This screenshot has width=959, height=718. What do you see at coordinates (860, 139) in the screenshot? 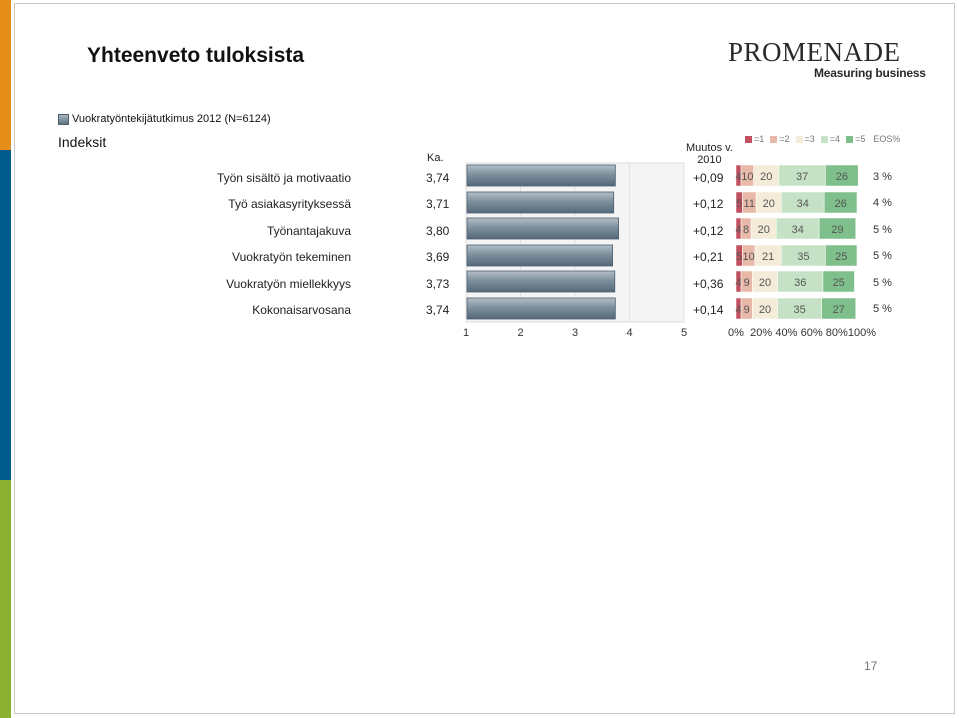
I see `dist-legend-label: =5` at bounding box center [860, 139].